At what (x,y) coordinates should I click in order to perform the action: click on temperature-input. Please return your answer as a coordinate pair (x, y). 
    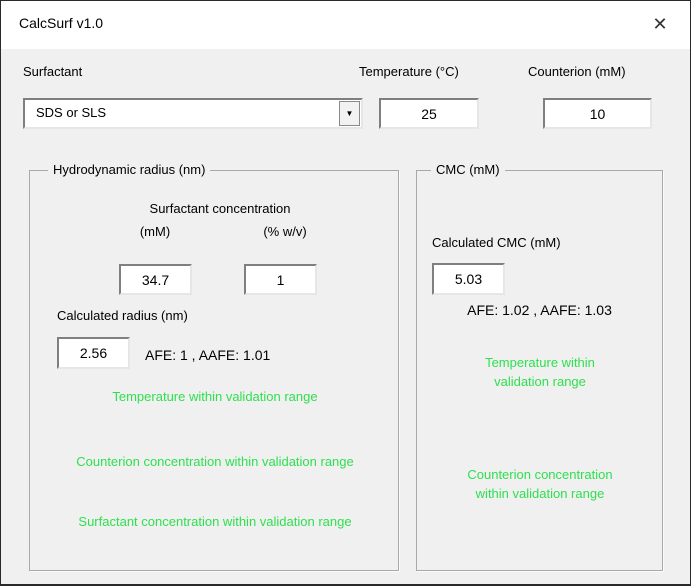
    Looking at the image, I should click on (429, 113).